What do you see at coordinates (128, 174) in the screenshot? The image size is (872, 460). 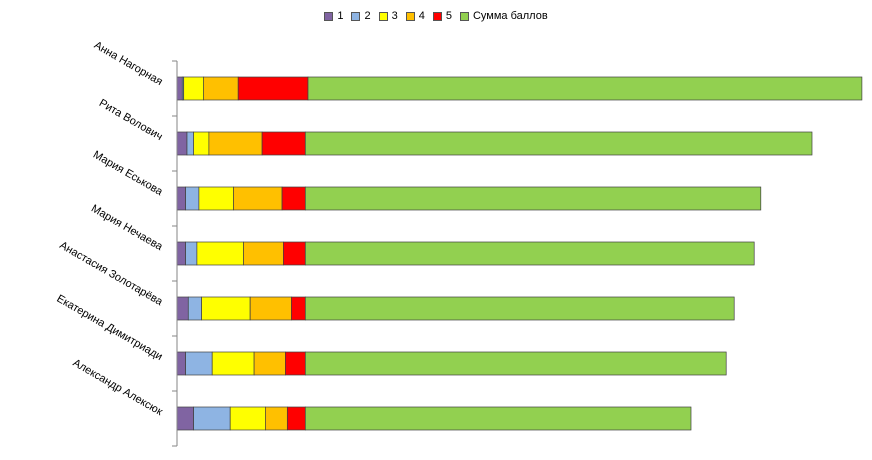 I see `category-label: Мария Еськова` at bounding box center [128, 174].